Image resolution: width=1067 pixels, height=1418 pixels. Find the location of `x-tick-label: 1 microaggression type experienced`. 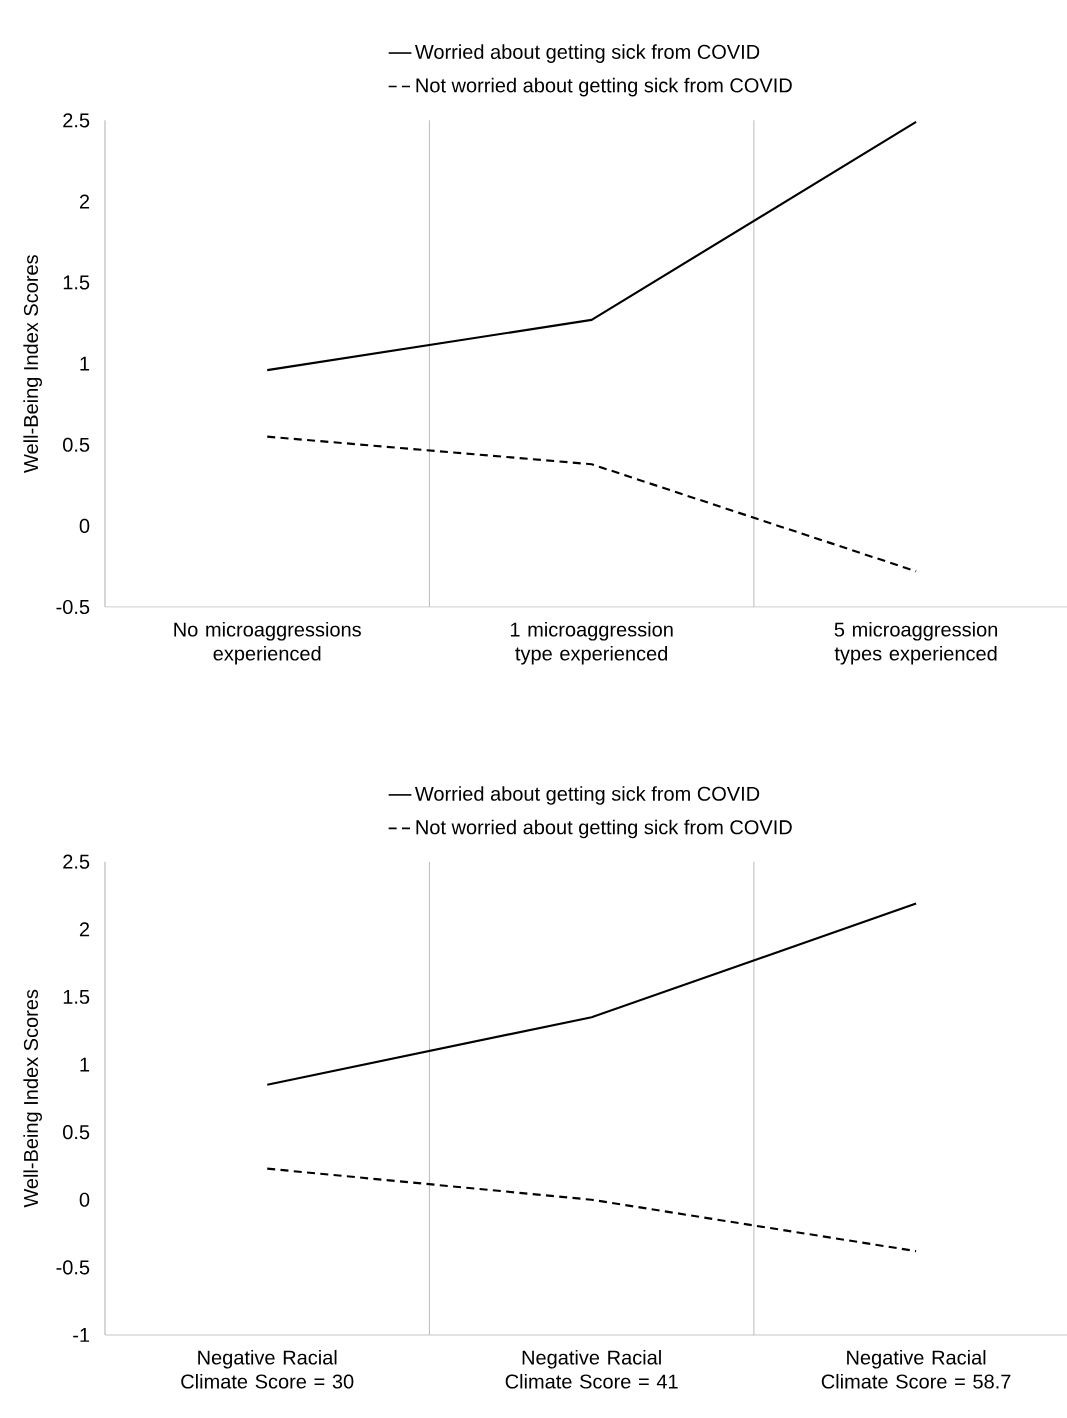

x-tick-label: 1 microaggression type experienced is located at coordinates (591, 643).